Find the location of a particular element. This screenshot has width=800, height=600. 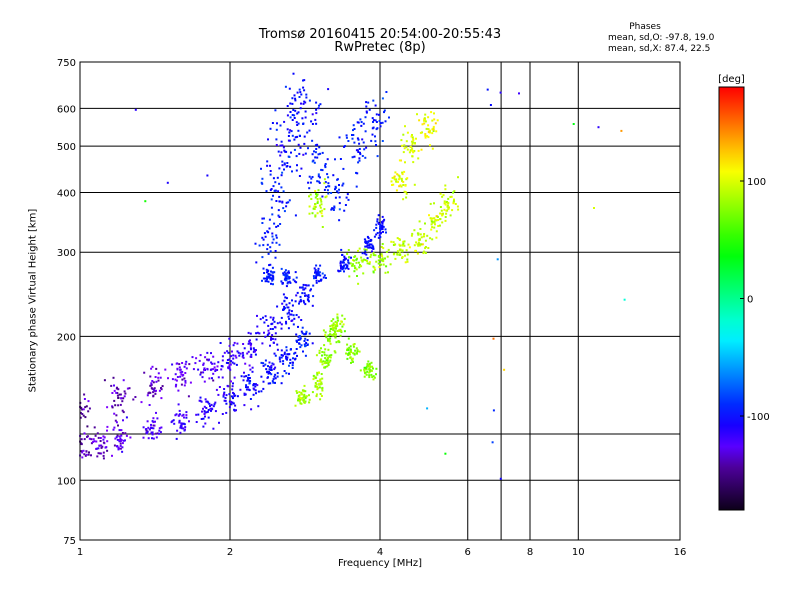

x-tick-label: 1 is located at coordinates (80, 552).